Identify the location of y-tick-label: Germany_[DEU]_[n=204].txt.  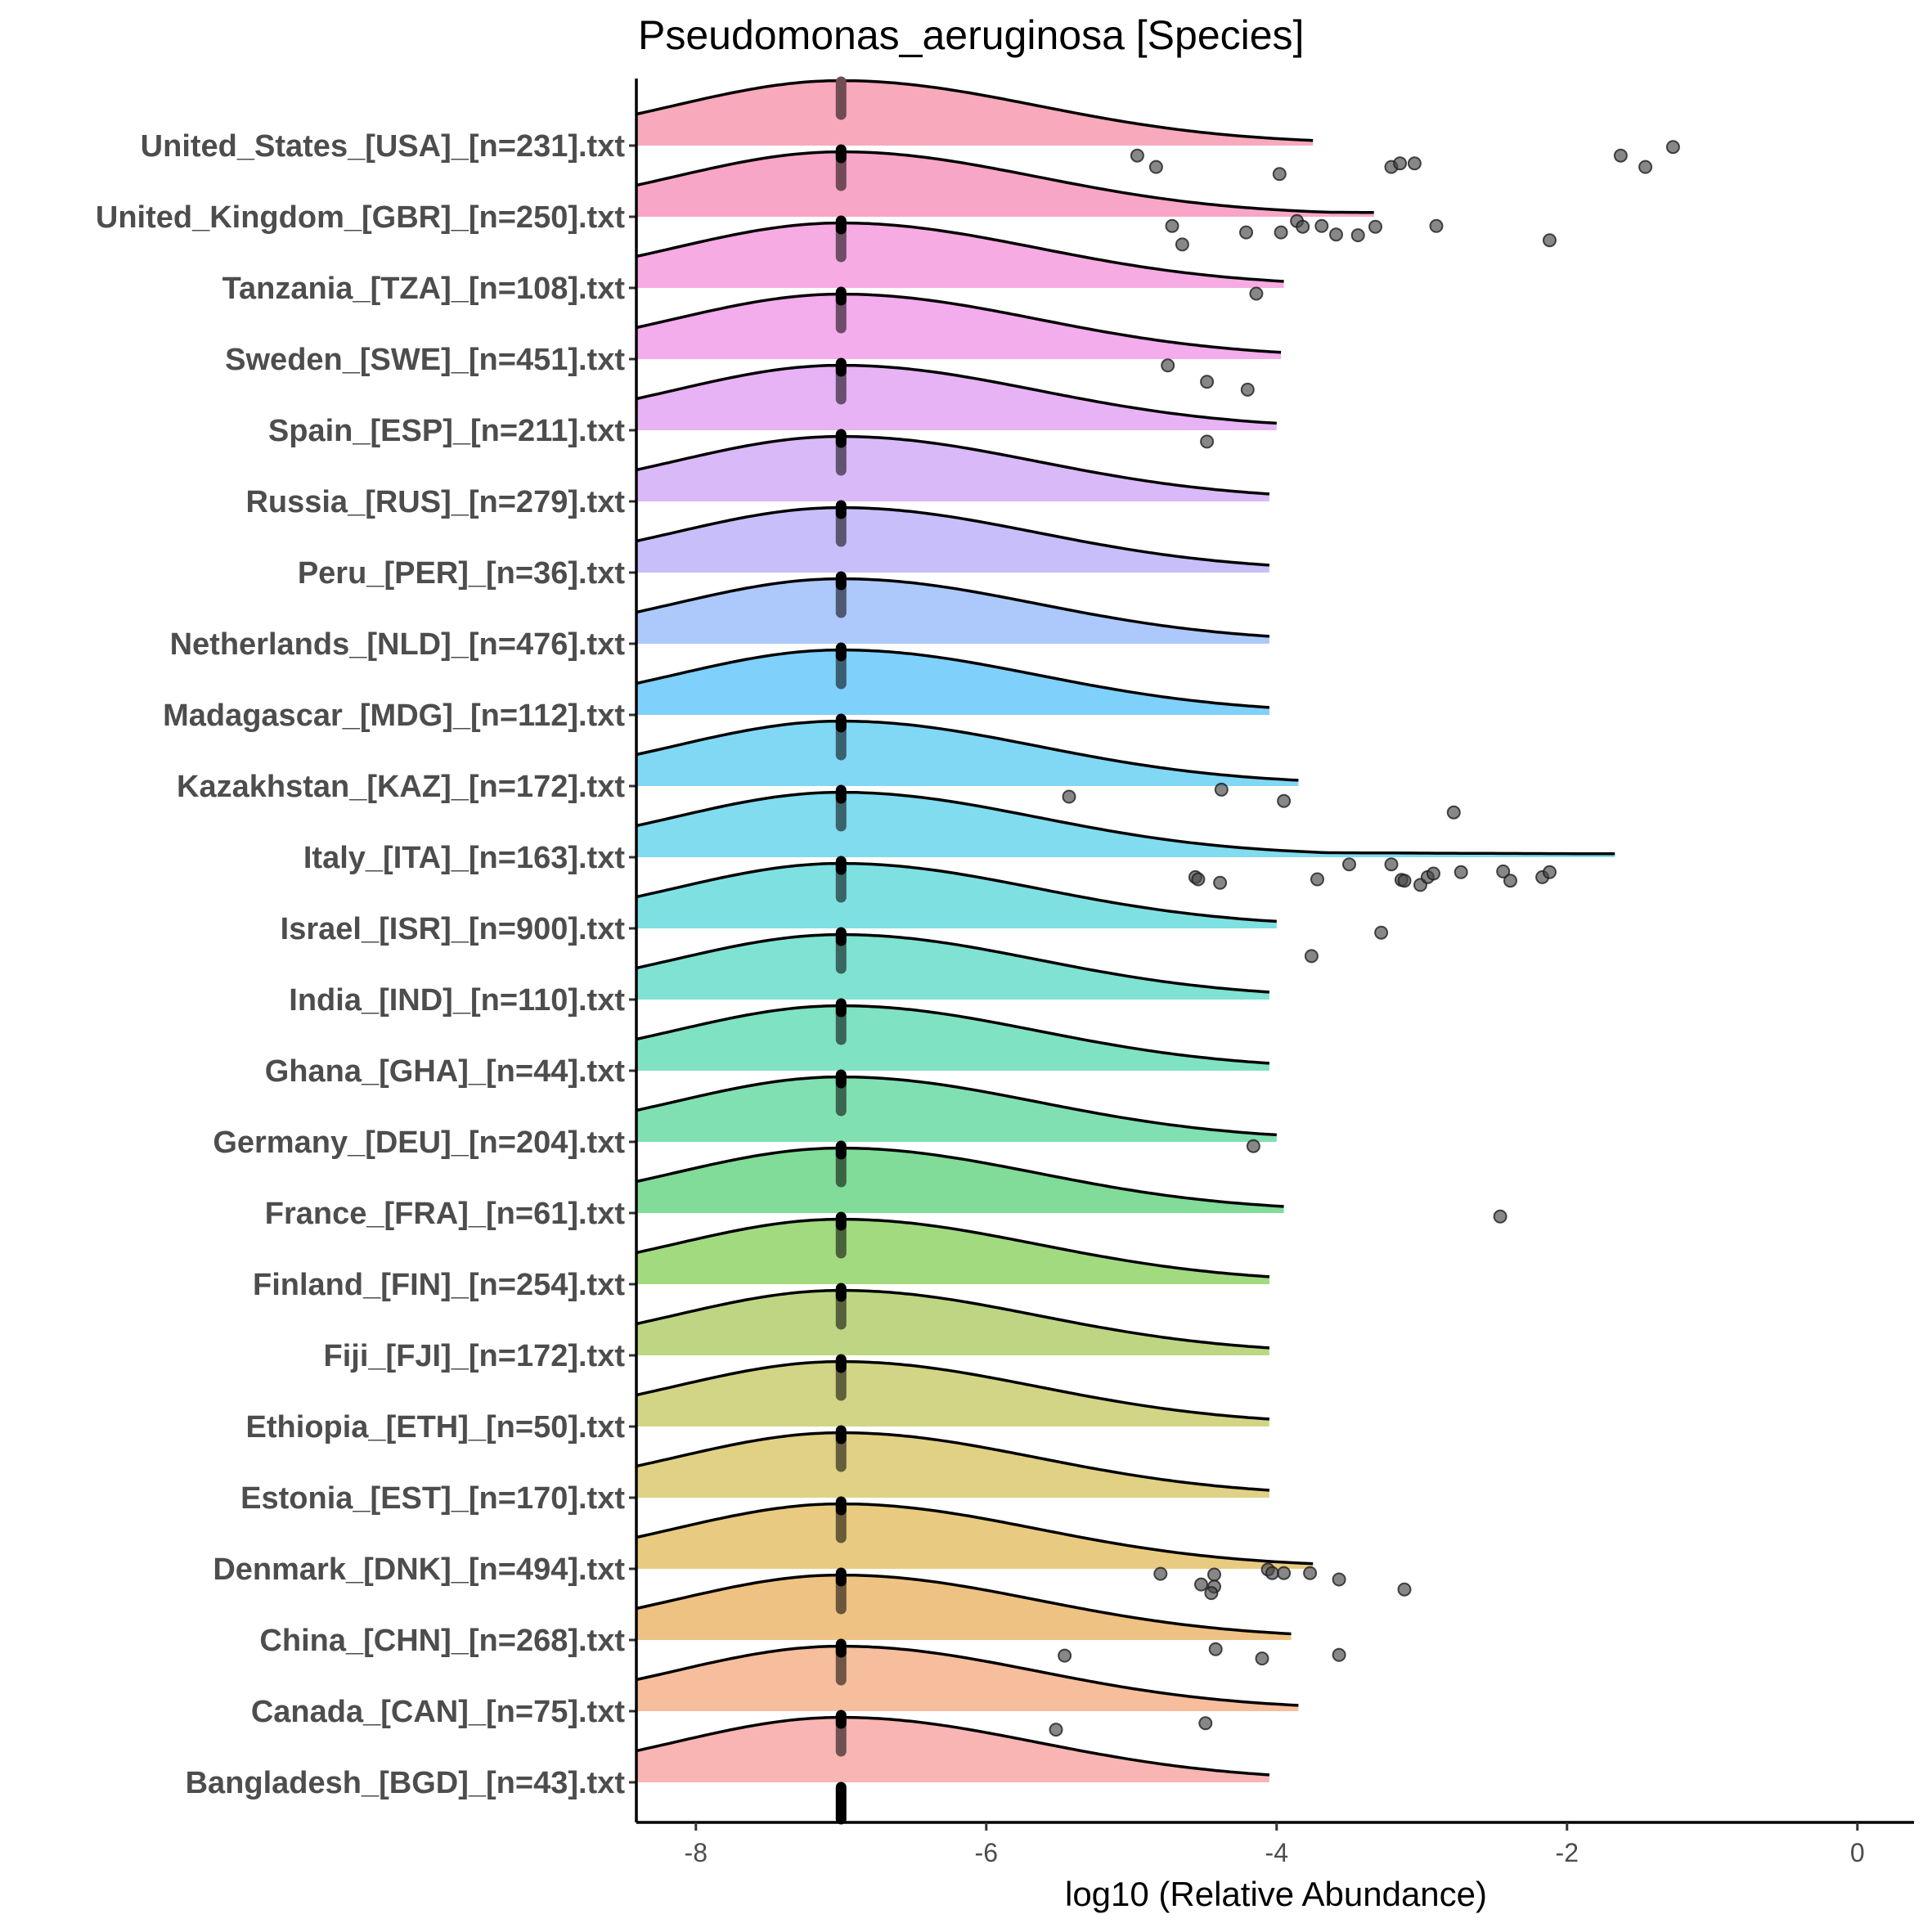
(419, 1143).